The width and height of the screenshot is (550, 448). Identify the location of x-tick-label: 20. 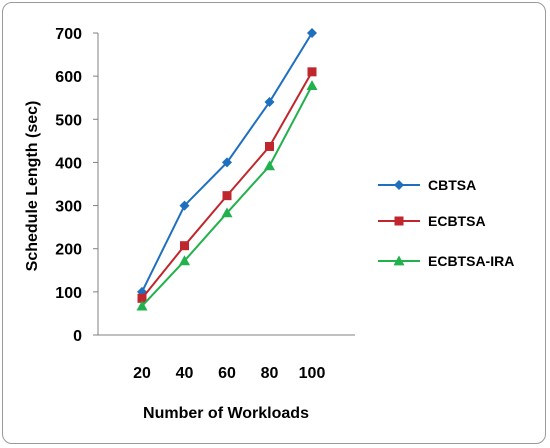
(142, 373).